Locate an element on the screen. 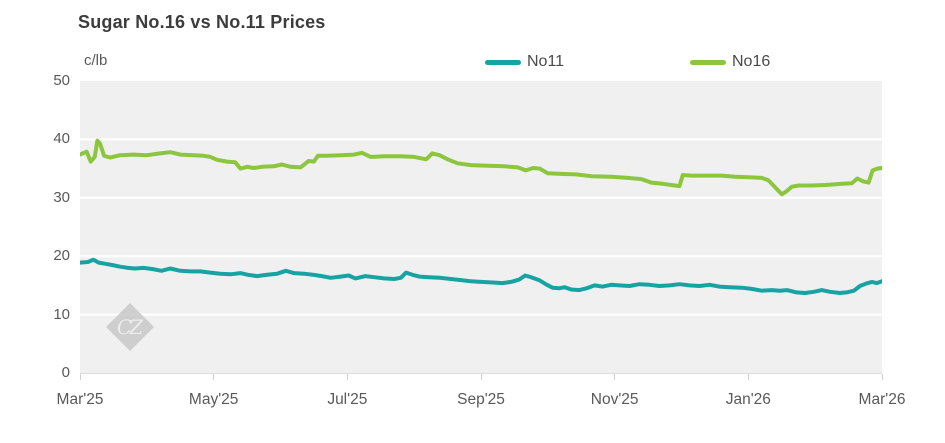  y-tick-label-10: 10 is located at coordinates (61, 314).